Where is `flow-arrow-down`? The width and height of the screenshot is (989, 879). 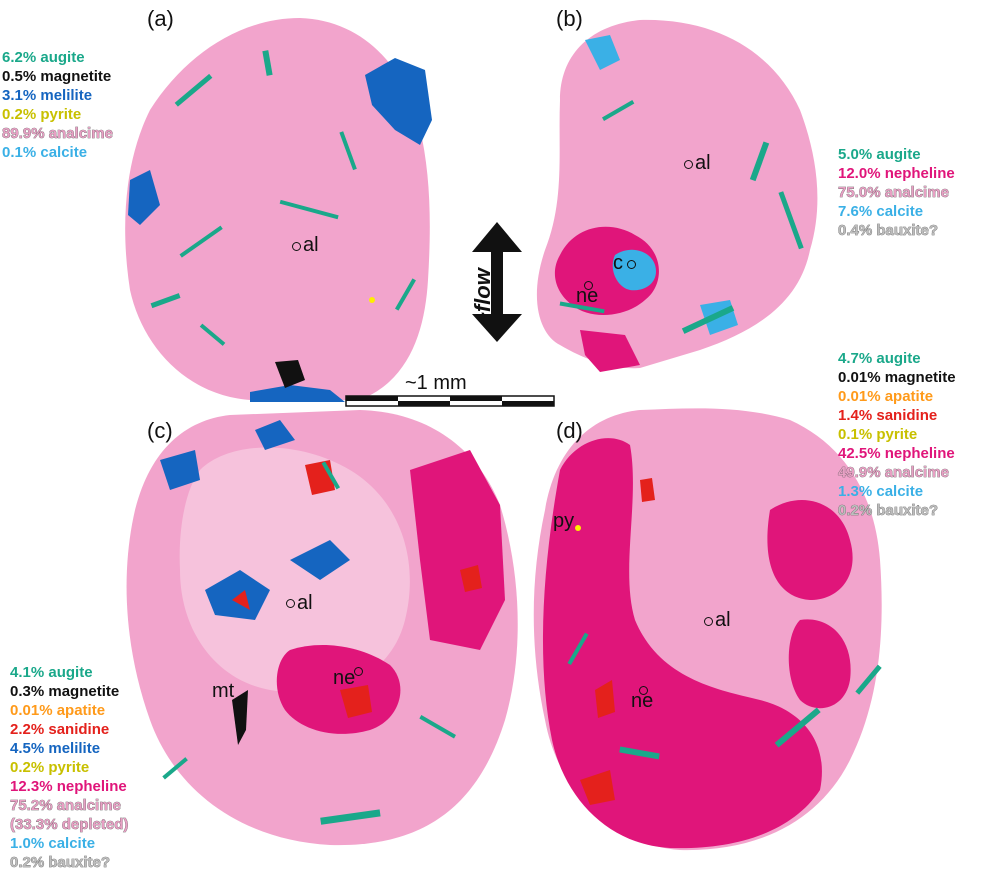
flow-arrow-down is located at coordinates (497, 328).